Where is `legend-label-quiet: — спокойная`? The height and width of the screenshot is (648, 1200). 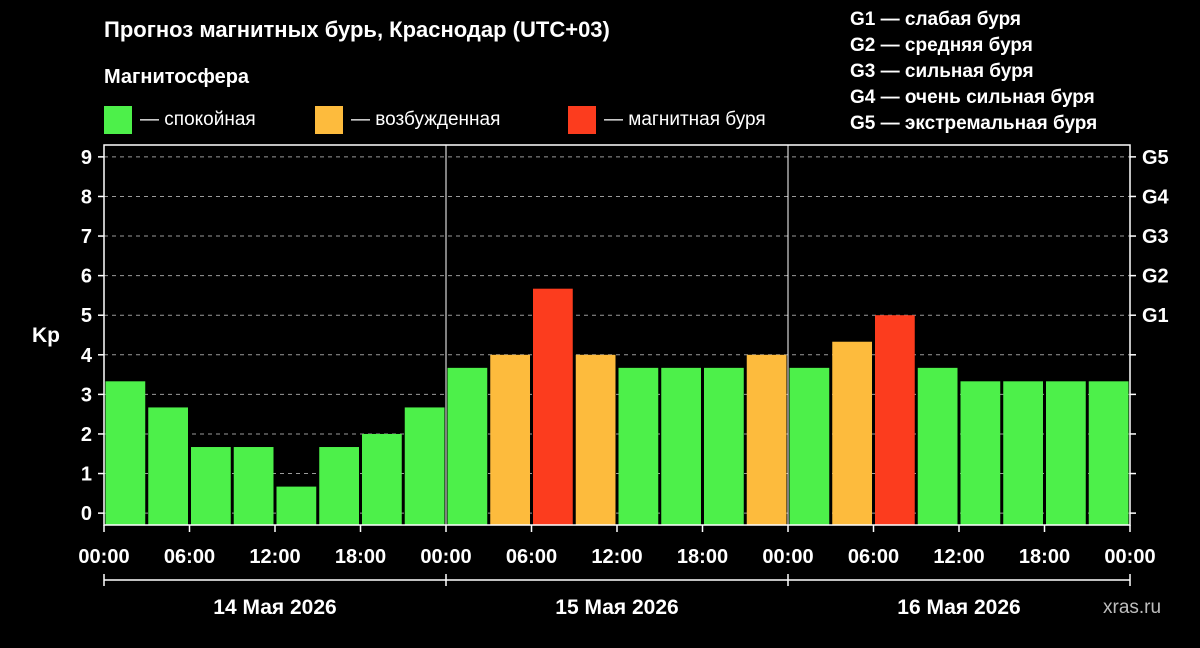
legend-label-quiet: — спокойная is located at coordinates (198, 119).